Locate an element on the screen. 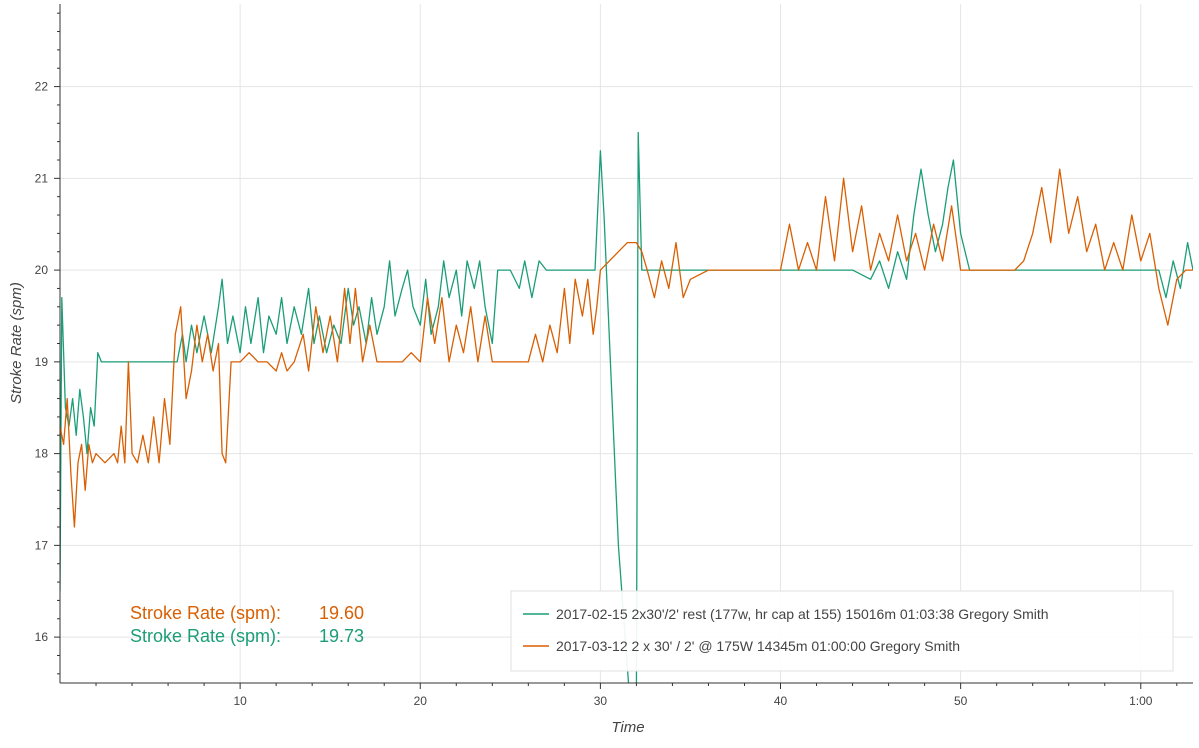 This screenshot has height=748, width=1199. y-tick-label: 17 is located at coordinates (42, 545).